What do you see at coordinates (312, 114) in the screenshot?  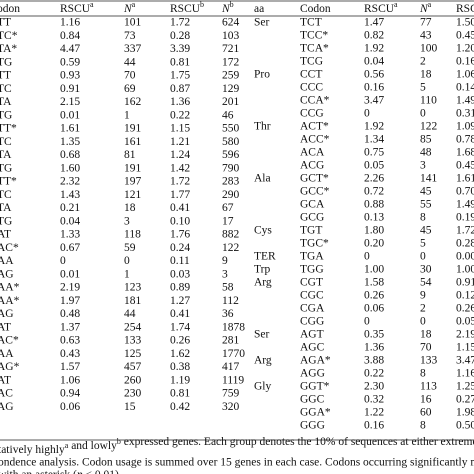 I see `cell: CCG` at bounding box center [312, 114].